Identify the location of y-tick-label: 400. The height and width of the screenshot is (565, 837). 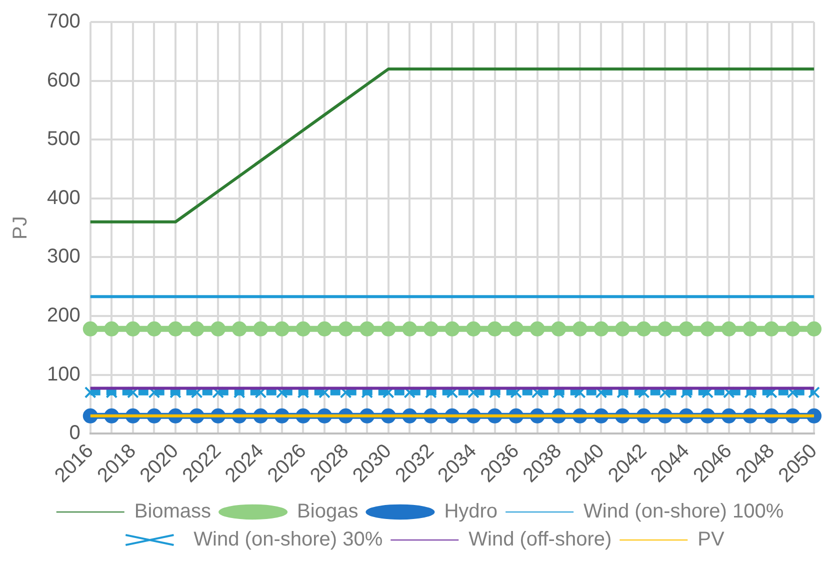
(63, 197).